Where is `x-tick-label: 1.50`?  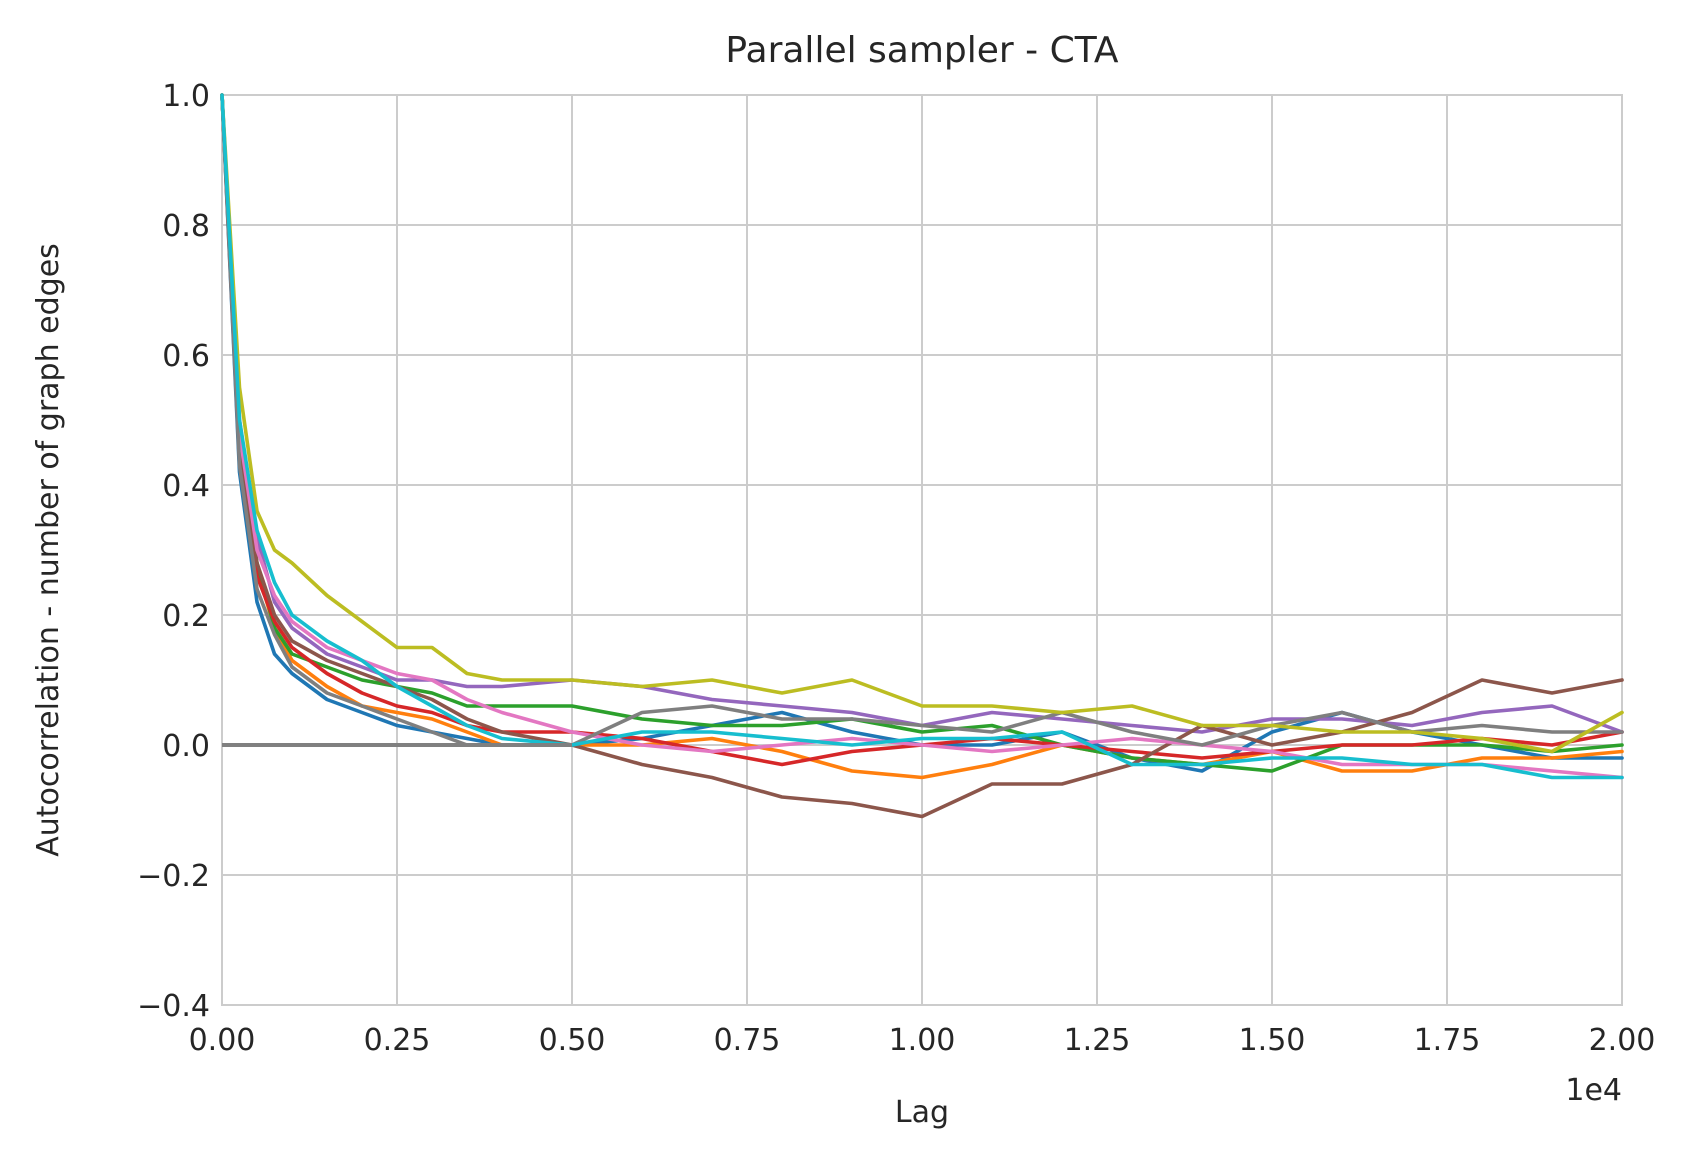 x-tick-label: 1.50 is located at coordinates (1272, 1040).